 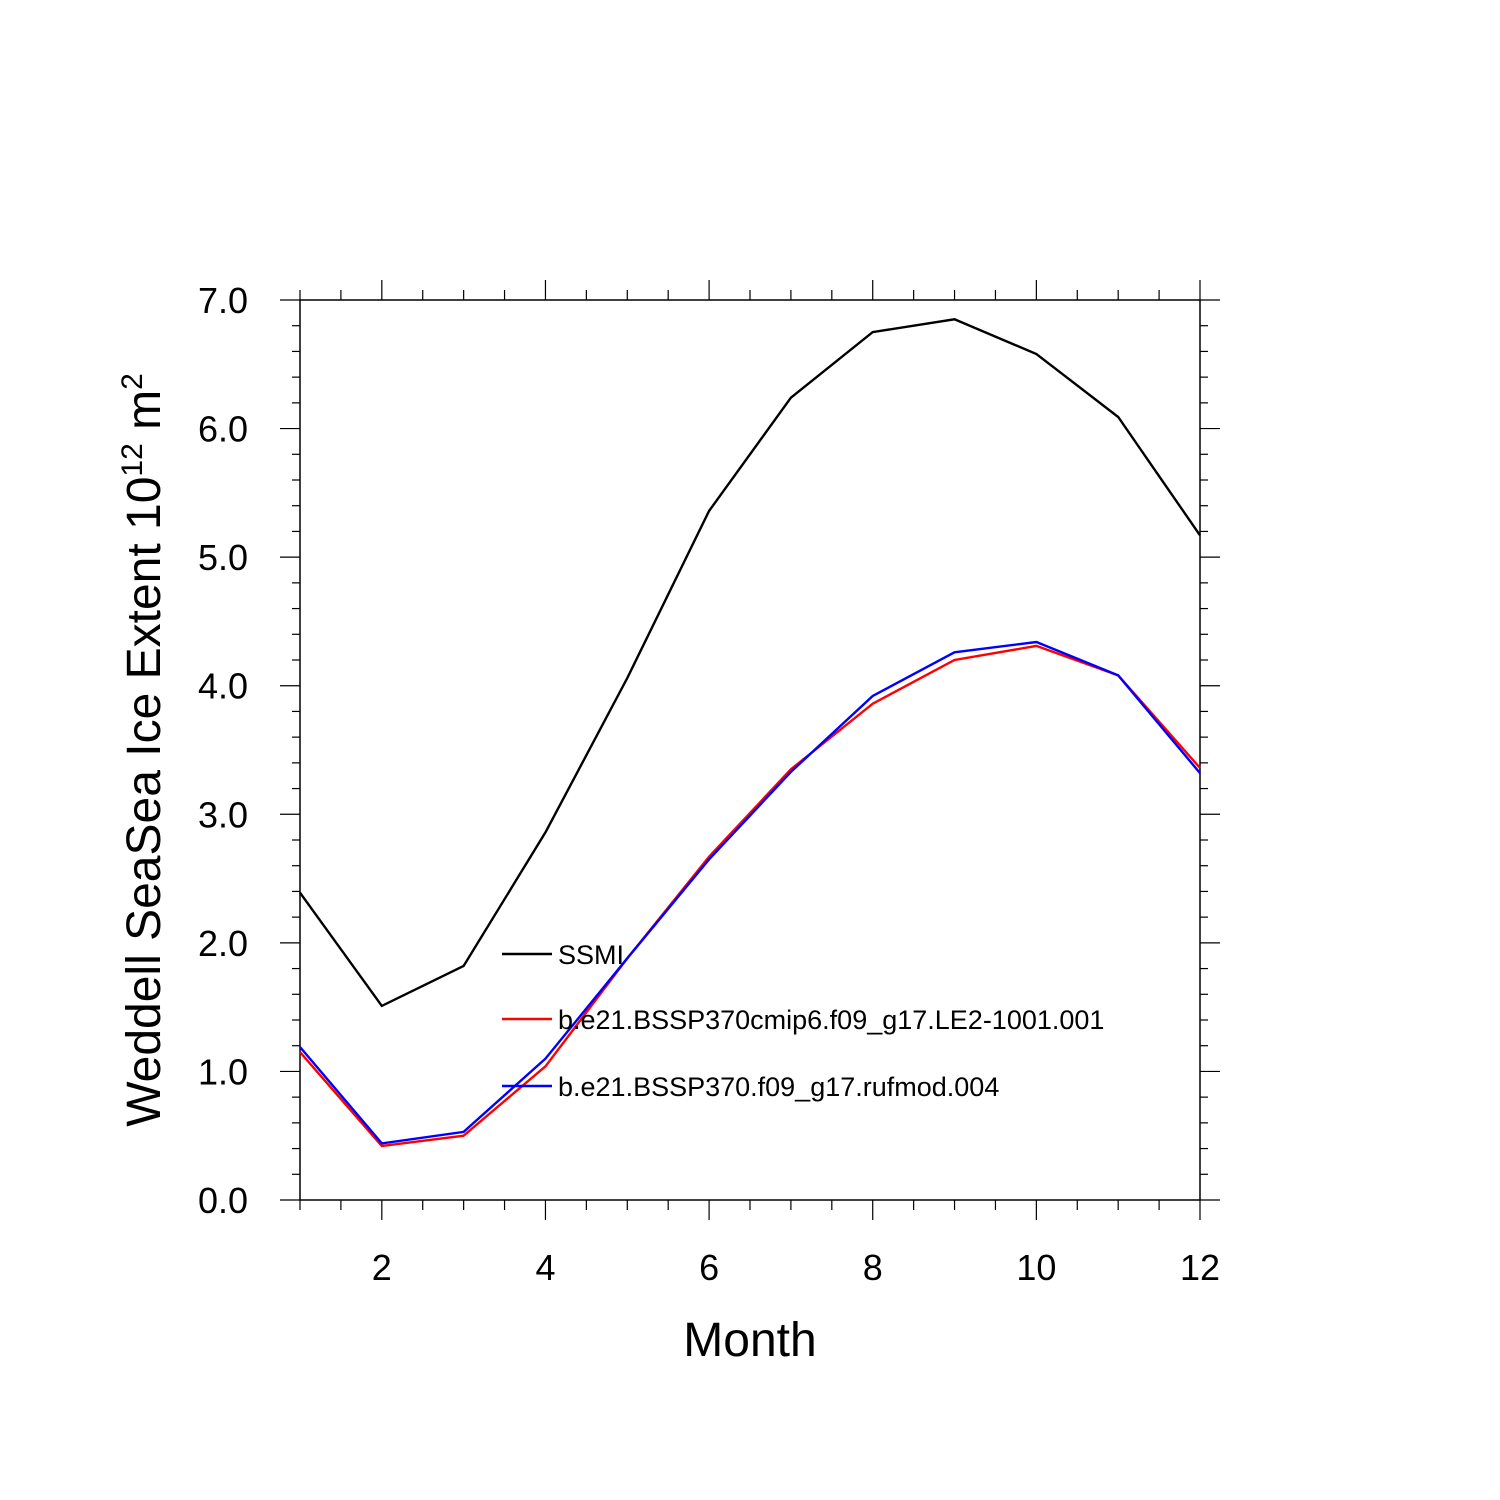 I want to click on y-tick-label: 7.0, so click(x=223, y=300).